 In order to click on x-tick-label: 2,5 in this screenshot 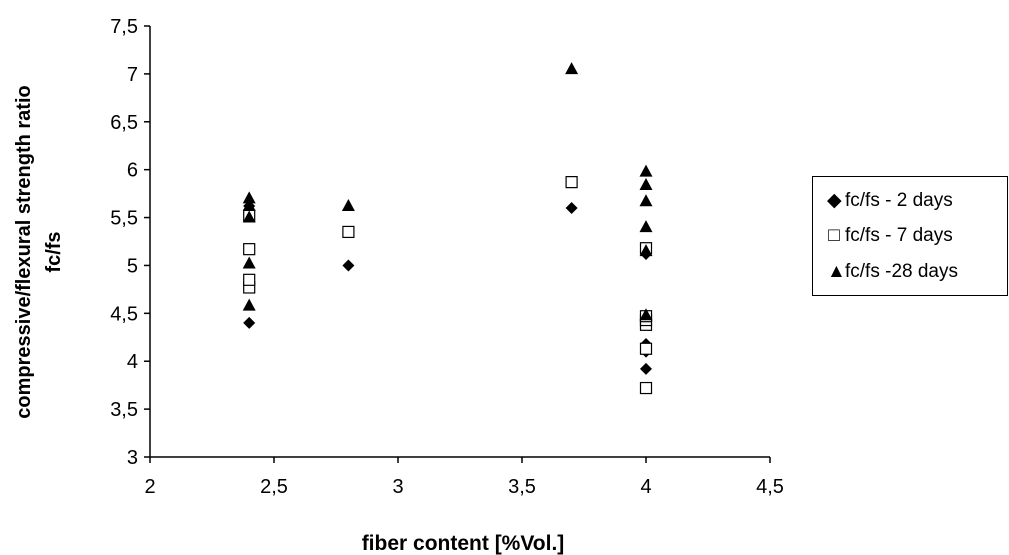, I will do `click(274, 487)`.